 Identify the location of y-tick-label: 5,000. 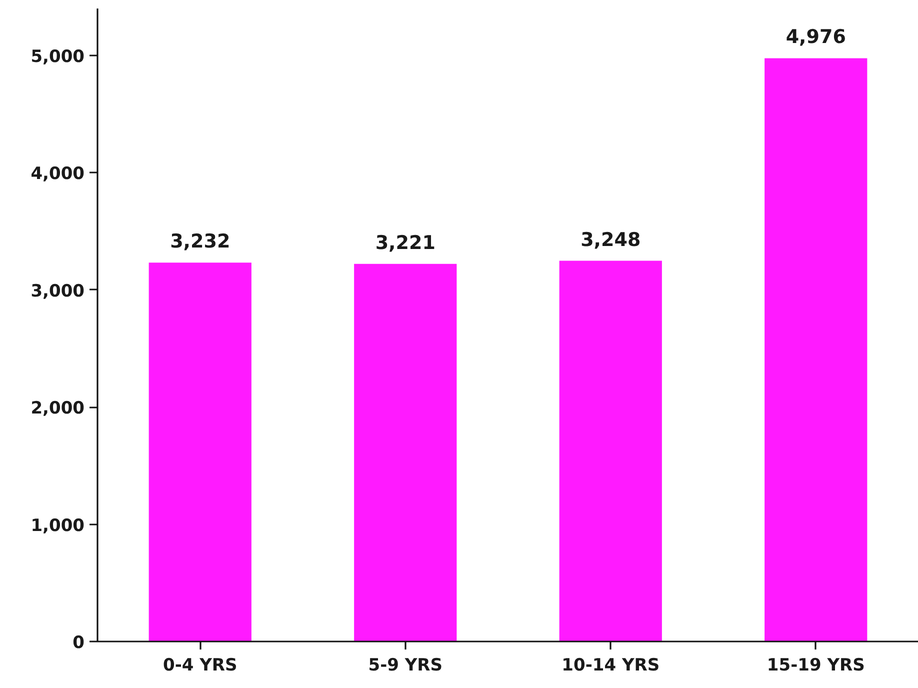
(57, 56).